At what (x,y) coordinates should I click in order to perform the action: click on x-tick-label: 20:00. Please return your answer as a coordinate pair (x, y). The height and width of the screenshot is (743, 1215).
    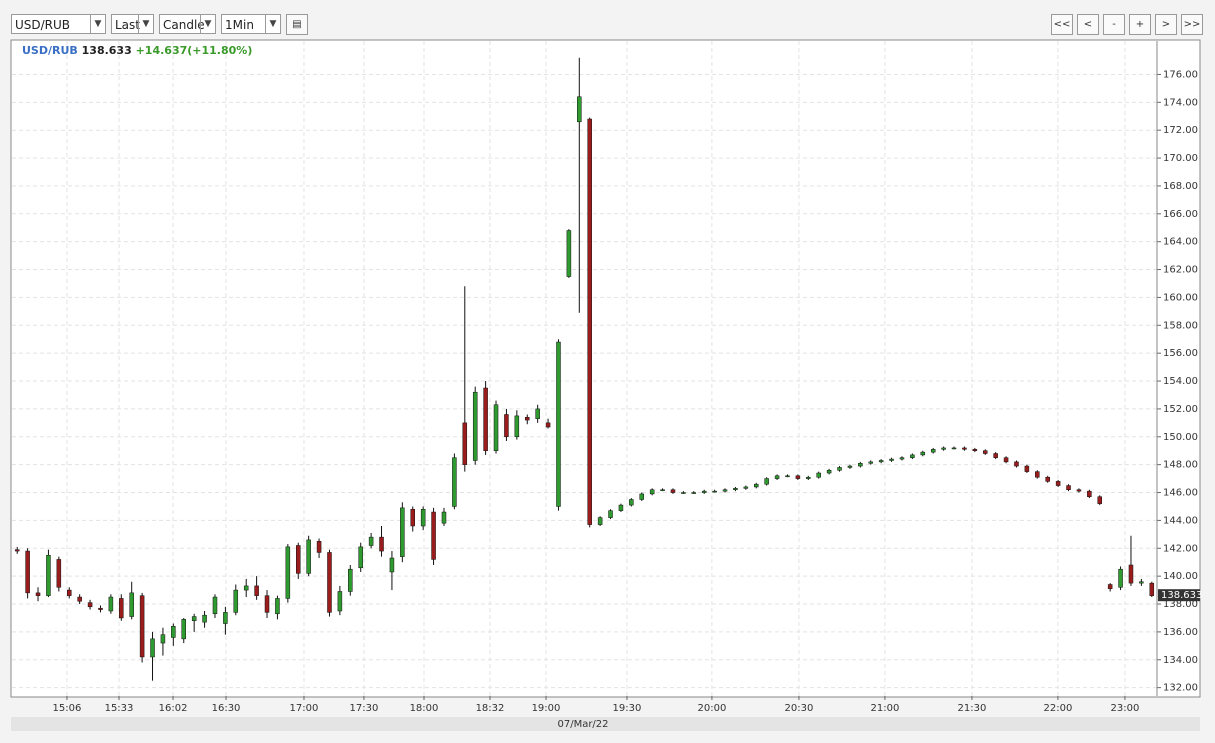
    Looking at the image, I should click on (711, 708).